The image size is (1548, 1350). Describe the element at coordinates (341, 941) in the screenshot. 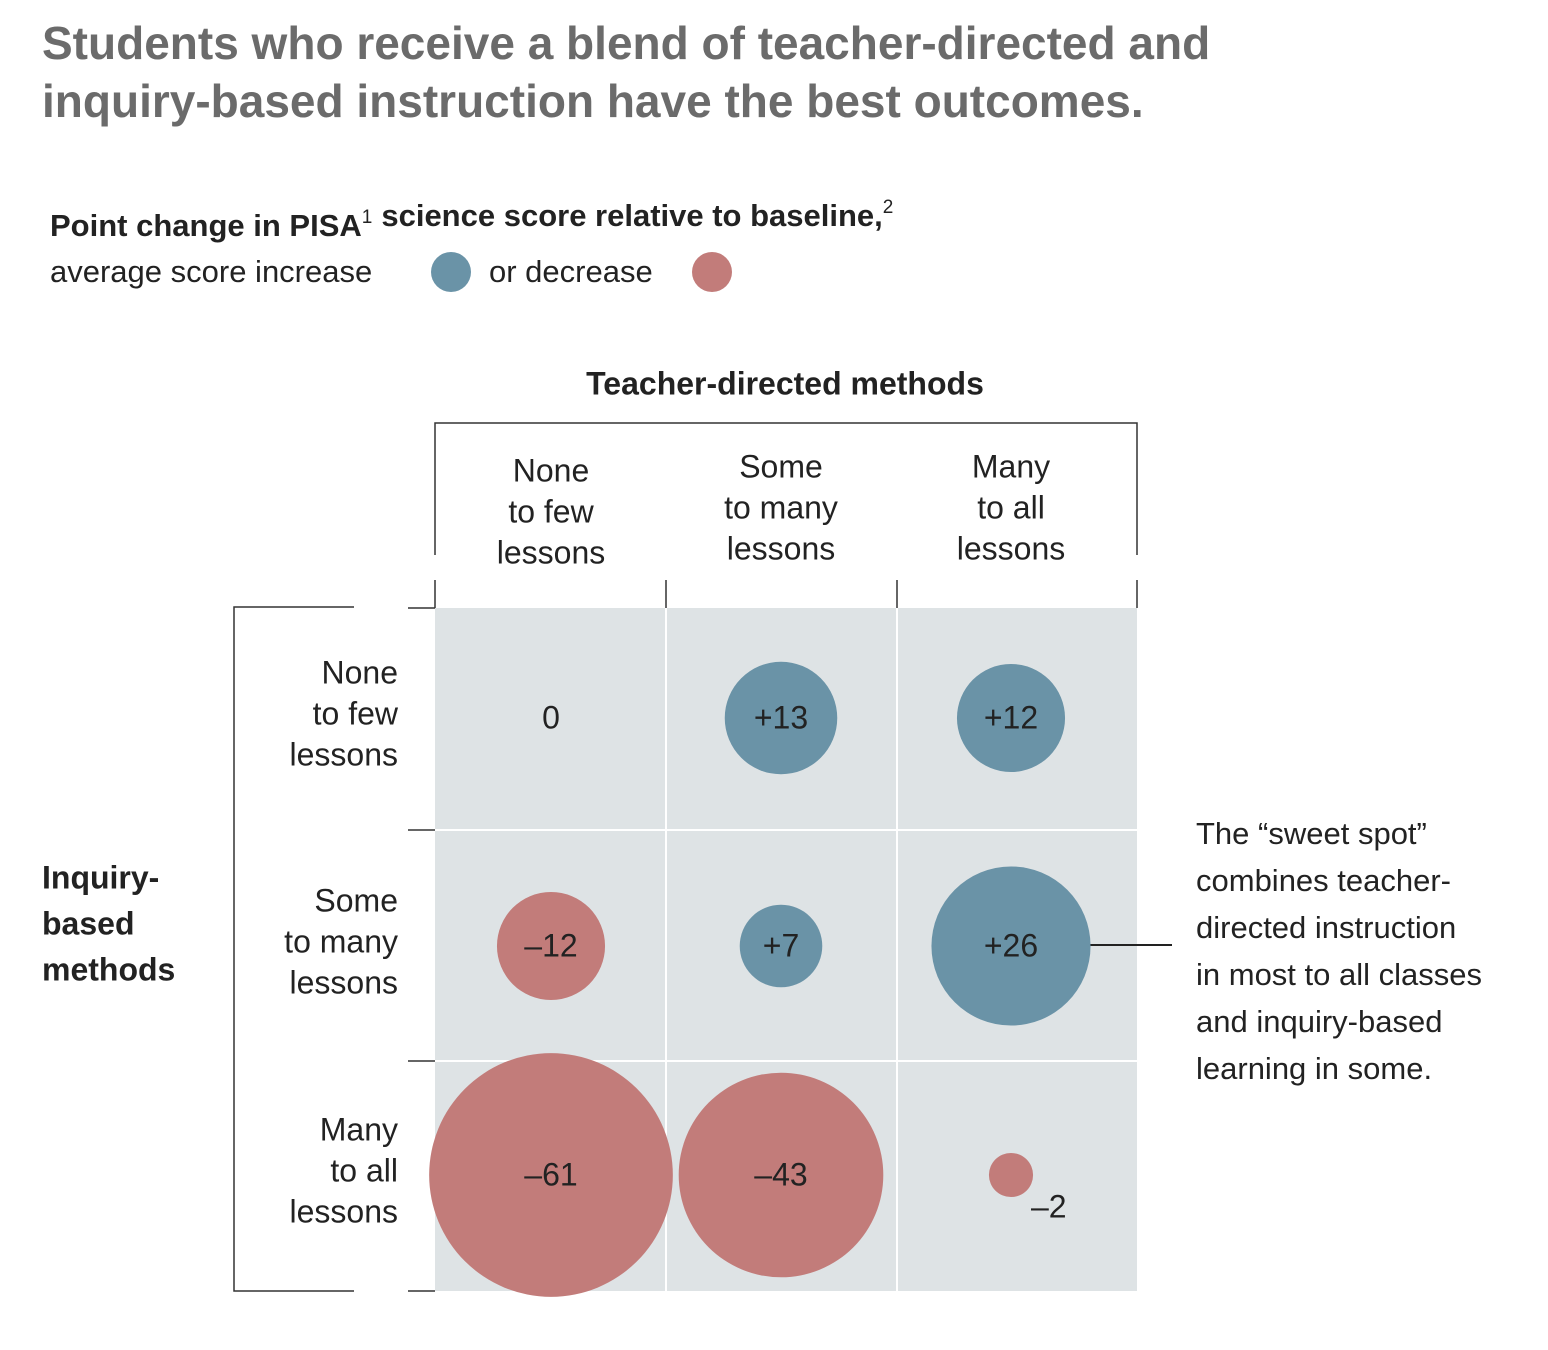

I see `row-label: to many` at that location.